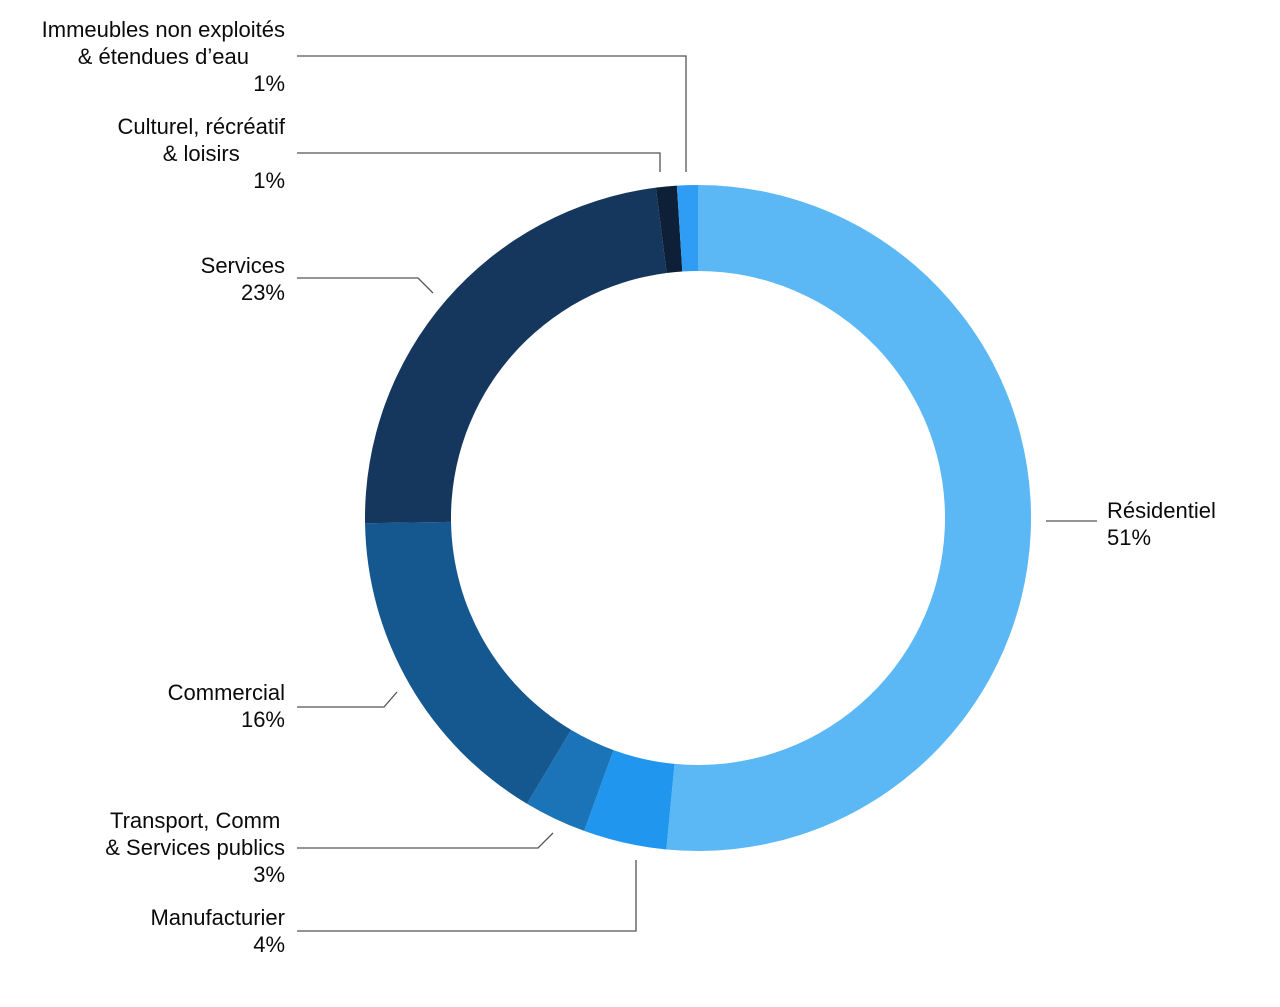 The width and height of the screenshot is (1280, 1007). I want to click on donut-slice-transport, so click(570, 780).